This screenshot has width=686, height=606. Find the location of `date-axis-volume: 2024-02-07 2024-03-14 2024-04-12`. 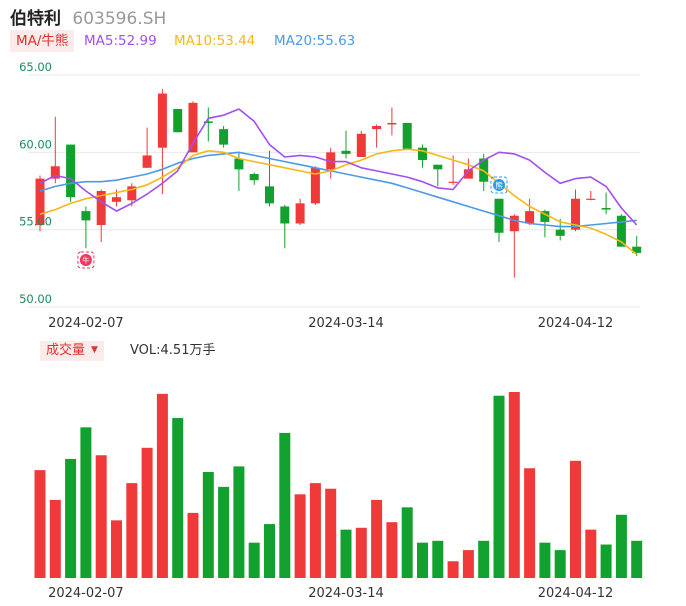

date-axis-volume: 2024-02-07 2024-03-14 2024-04-12 is located at coordinates (330, 593).